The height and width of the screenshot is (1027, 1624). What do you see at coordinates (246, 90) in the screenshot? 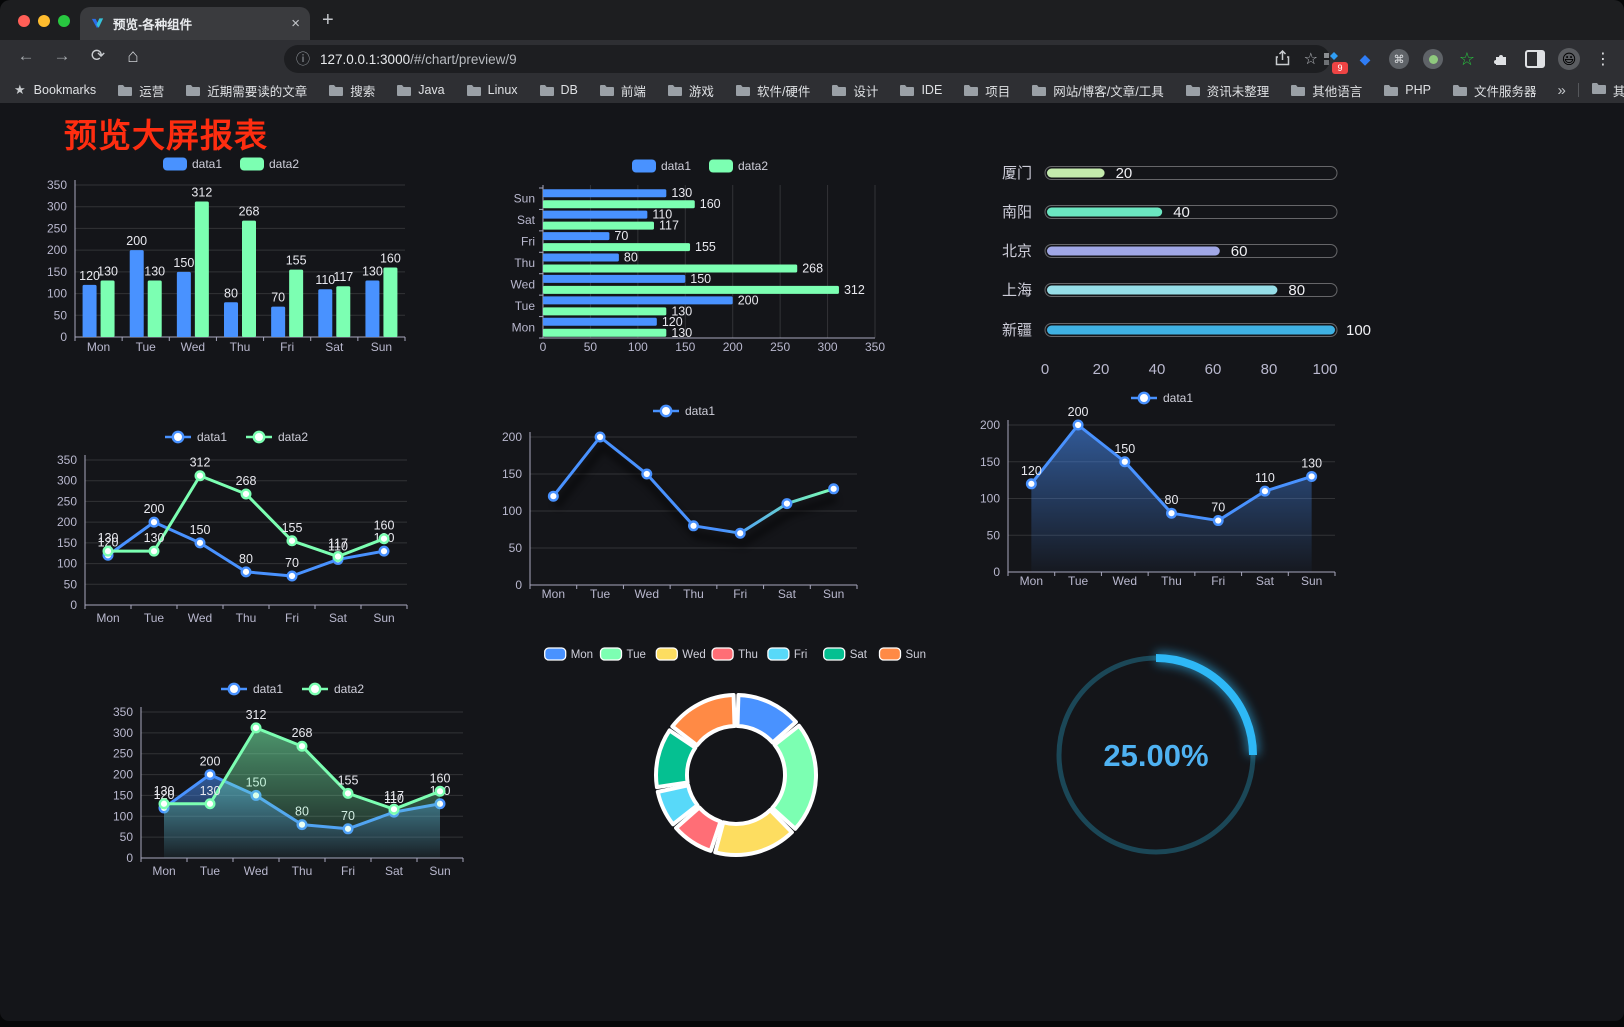
I see `bookmark-folder: 近期需要读的文章` at bounding box center [246, 90].